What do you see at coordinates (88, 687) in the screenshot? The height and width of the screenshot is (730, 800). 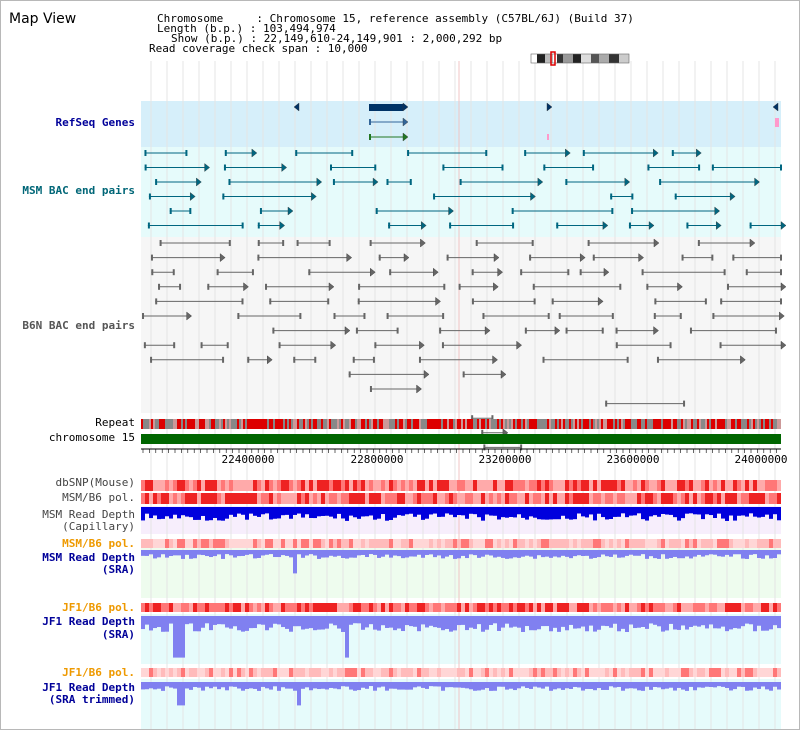 I see `track-label-jf1-depth-trimmed: JF1 Read Depth` at bounding box center [88, 687].